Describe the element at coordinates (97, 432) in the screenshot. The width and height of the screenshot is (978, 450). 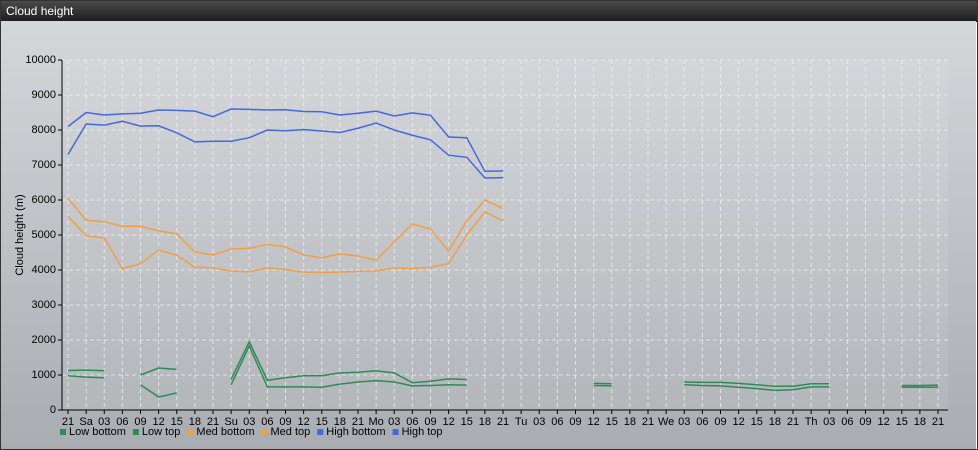
I see `legend-label: Low bottom` at that location.